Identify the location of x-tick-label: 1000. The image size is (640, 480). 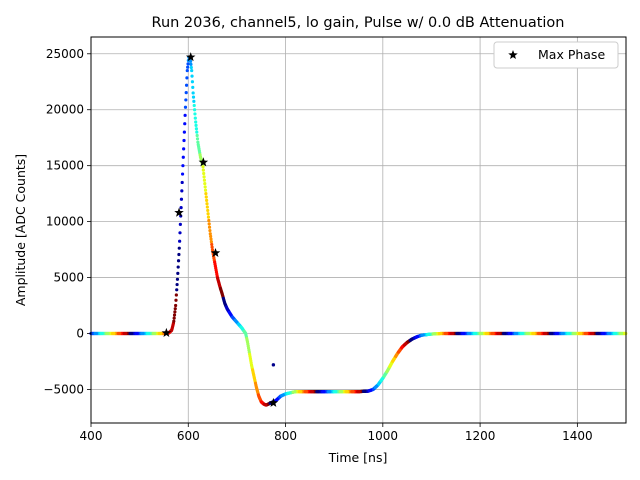
(383, 436).